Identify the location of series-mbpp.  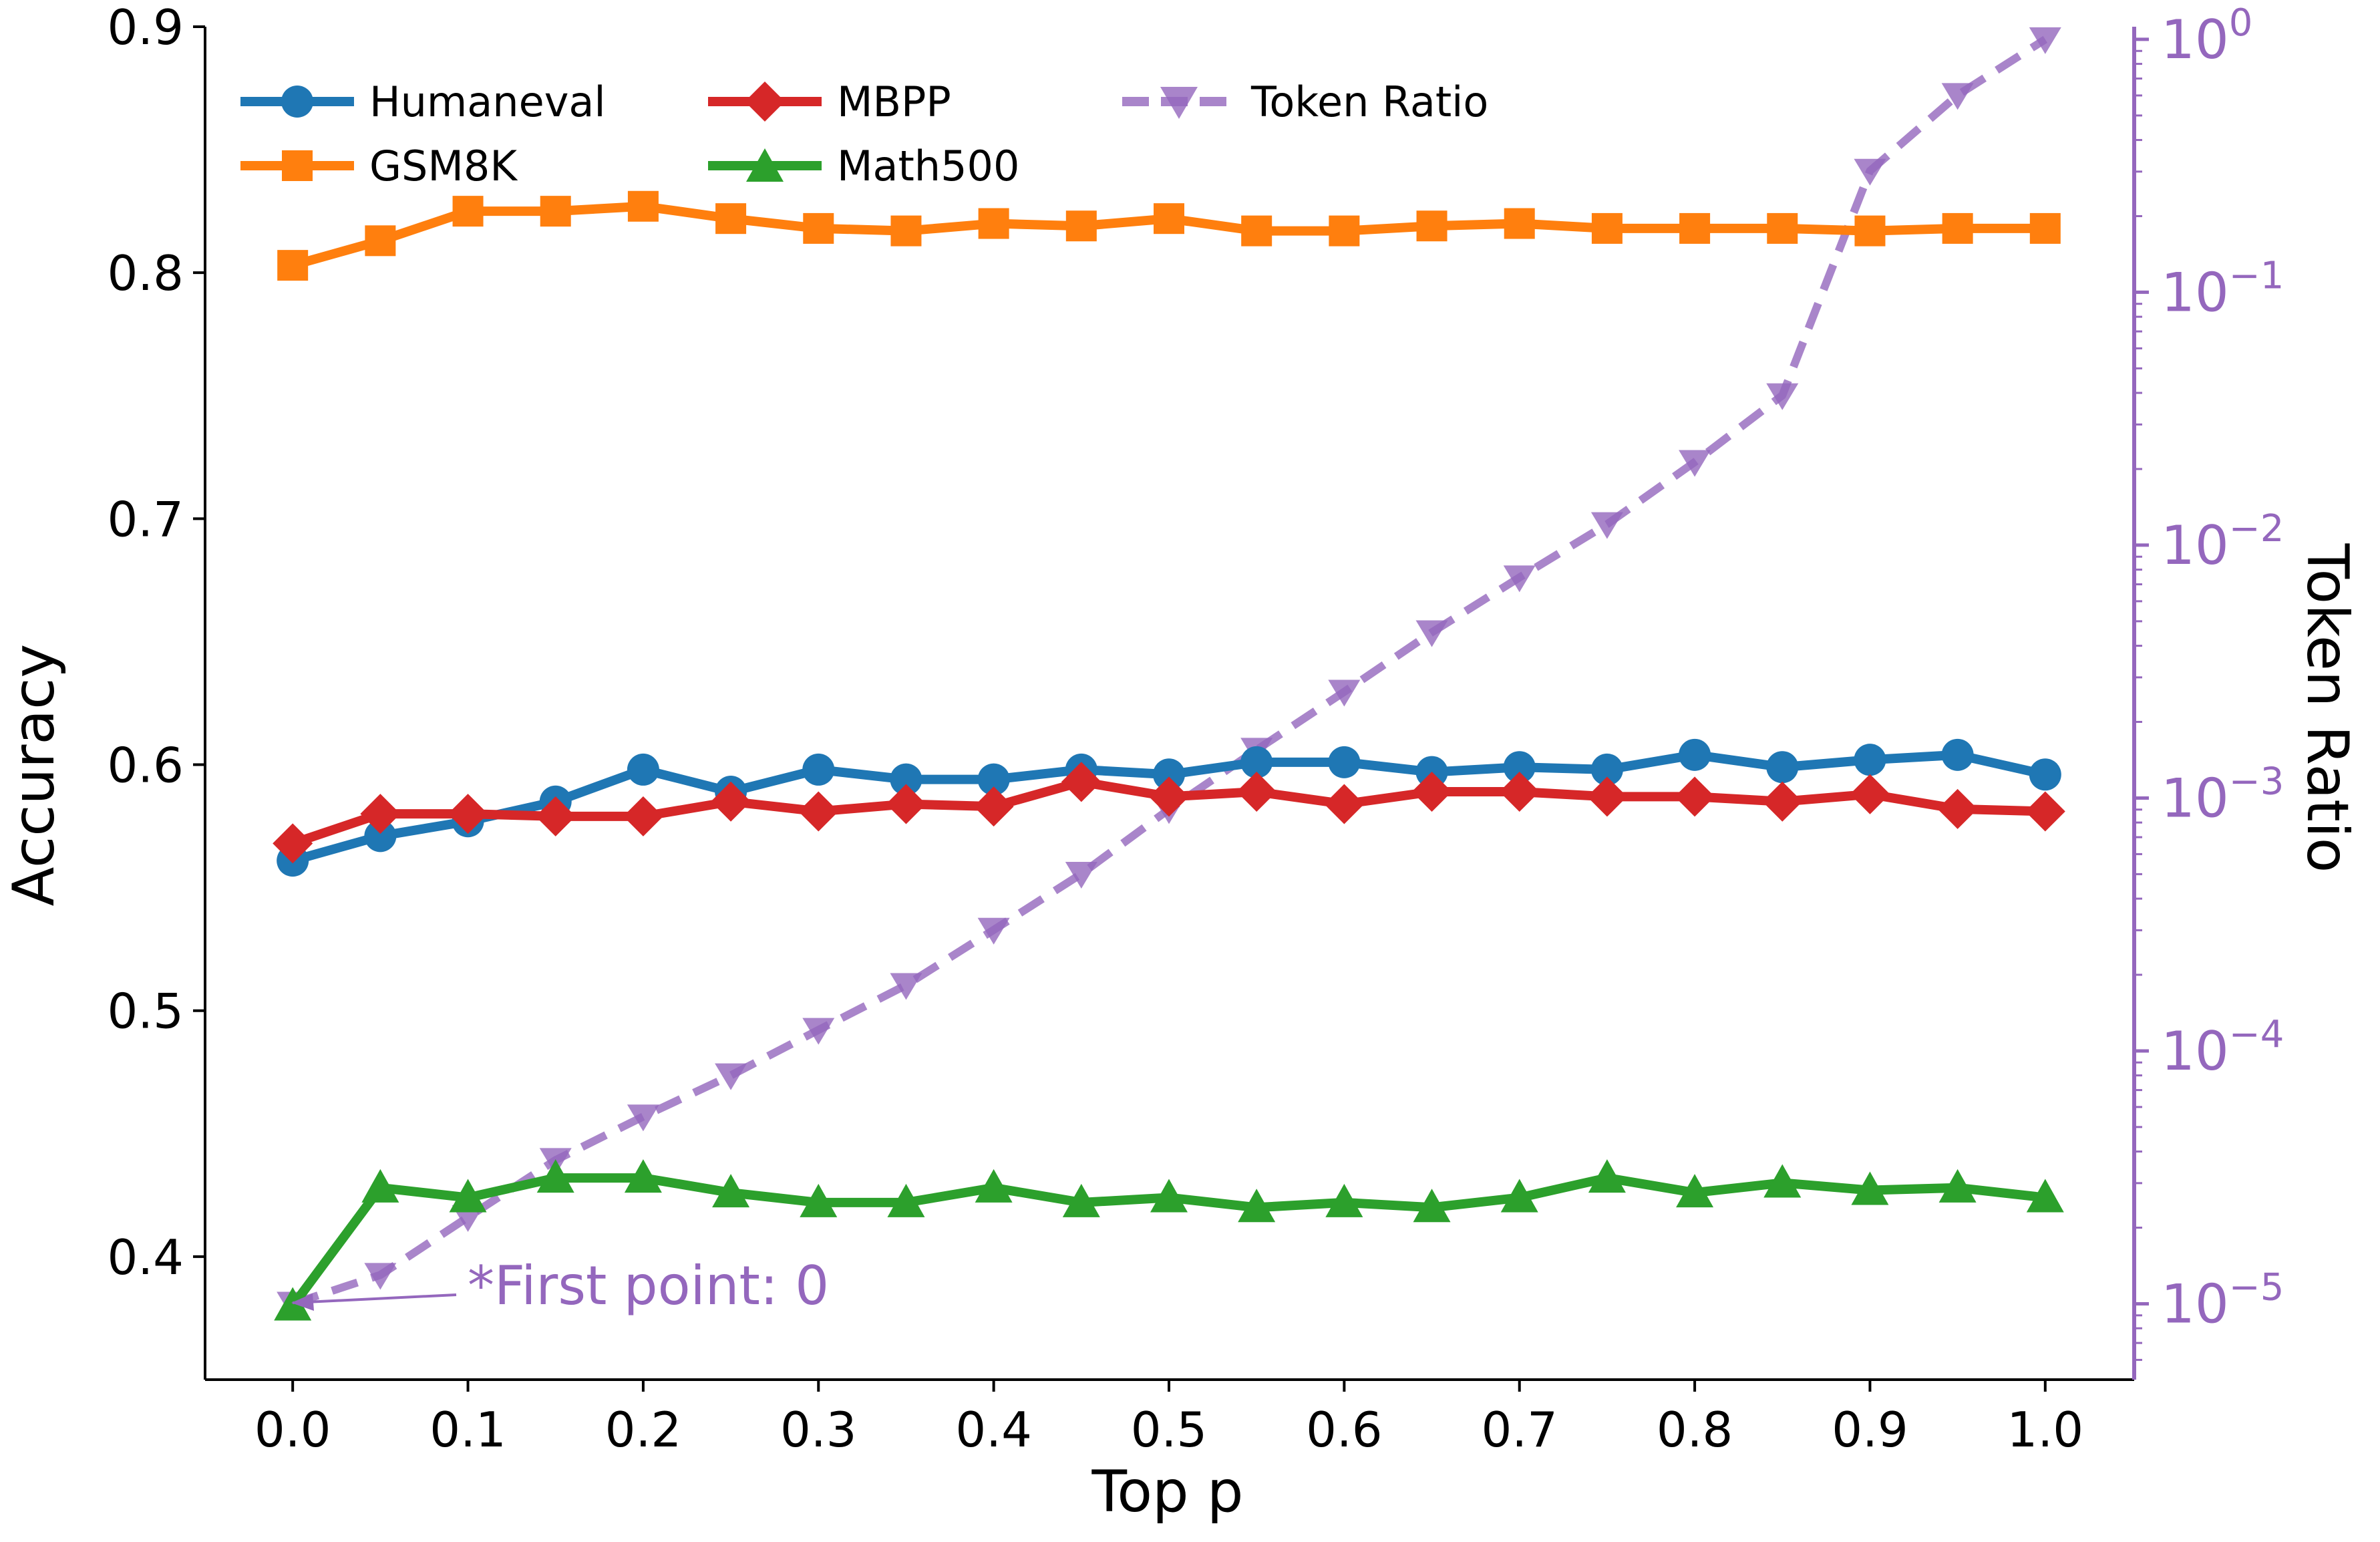
(1169, 813).